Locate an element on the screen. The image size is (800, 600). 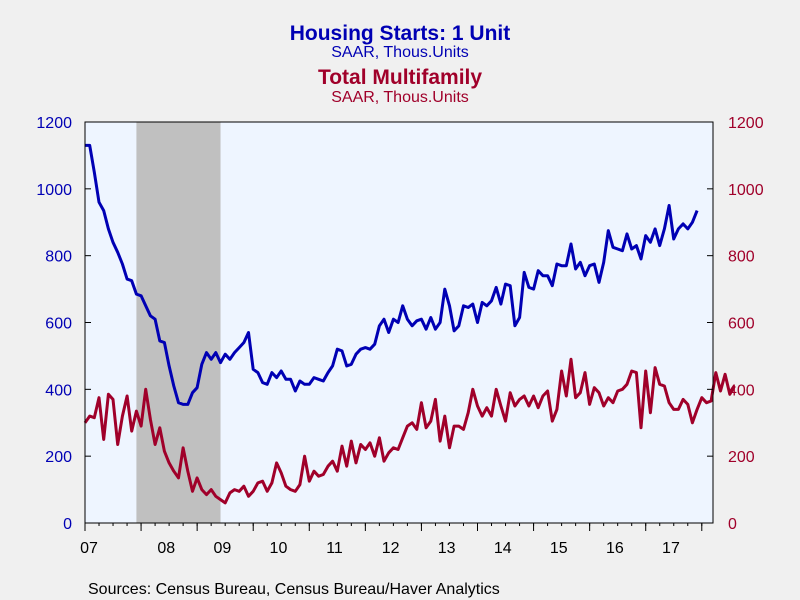
chart-title-1: Housing Starts: 1 Unit is located at coordinates (400, 33).